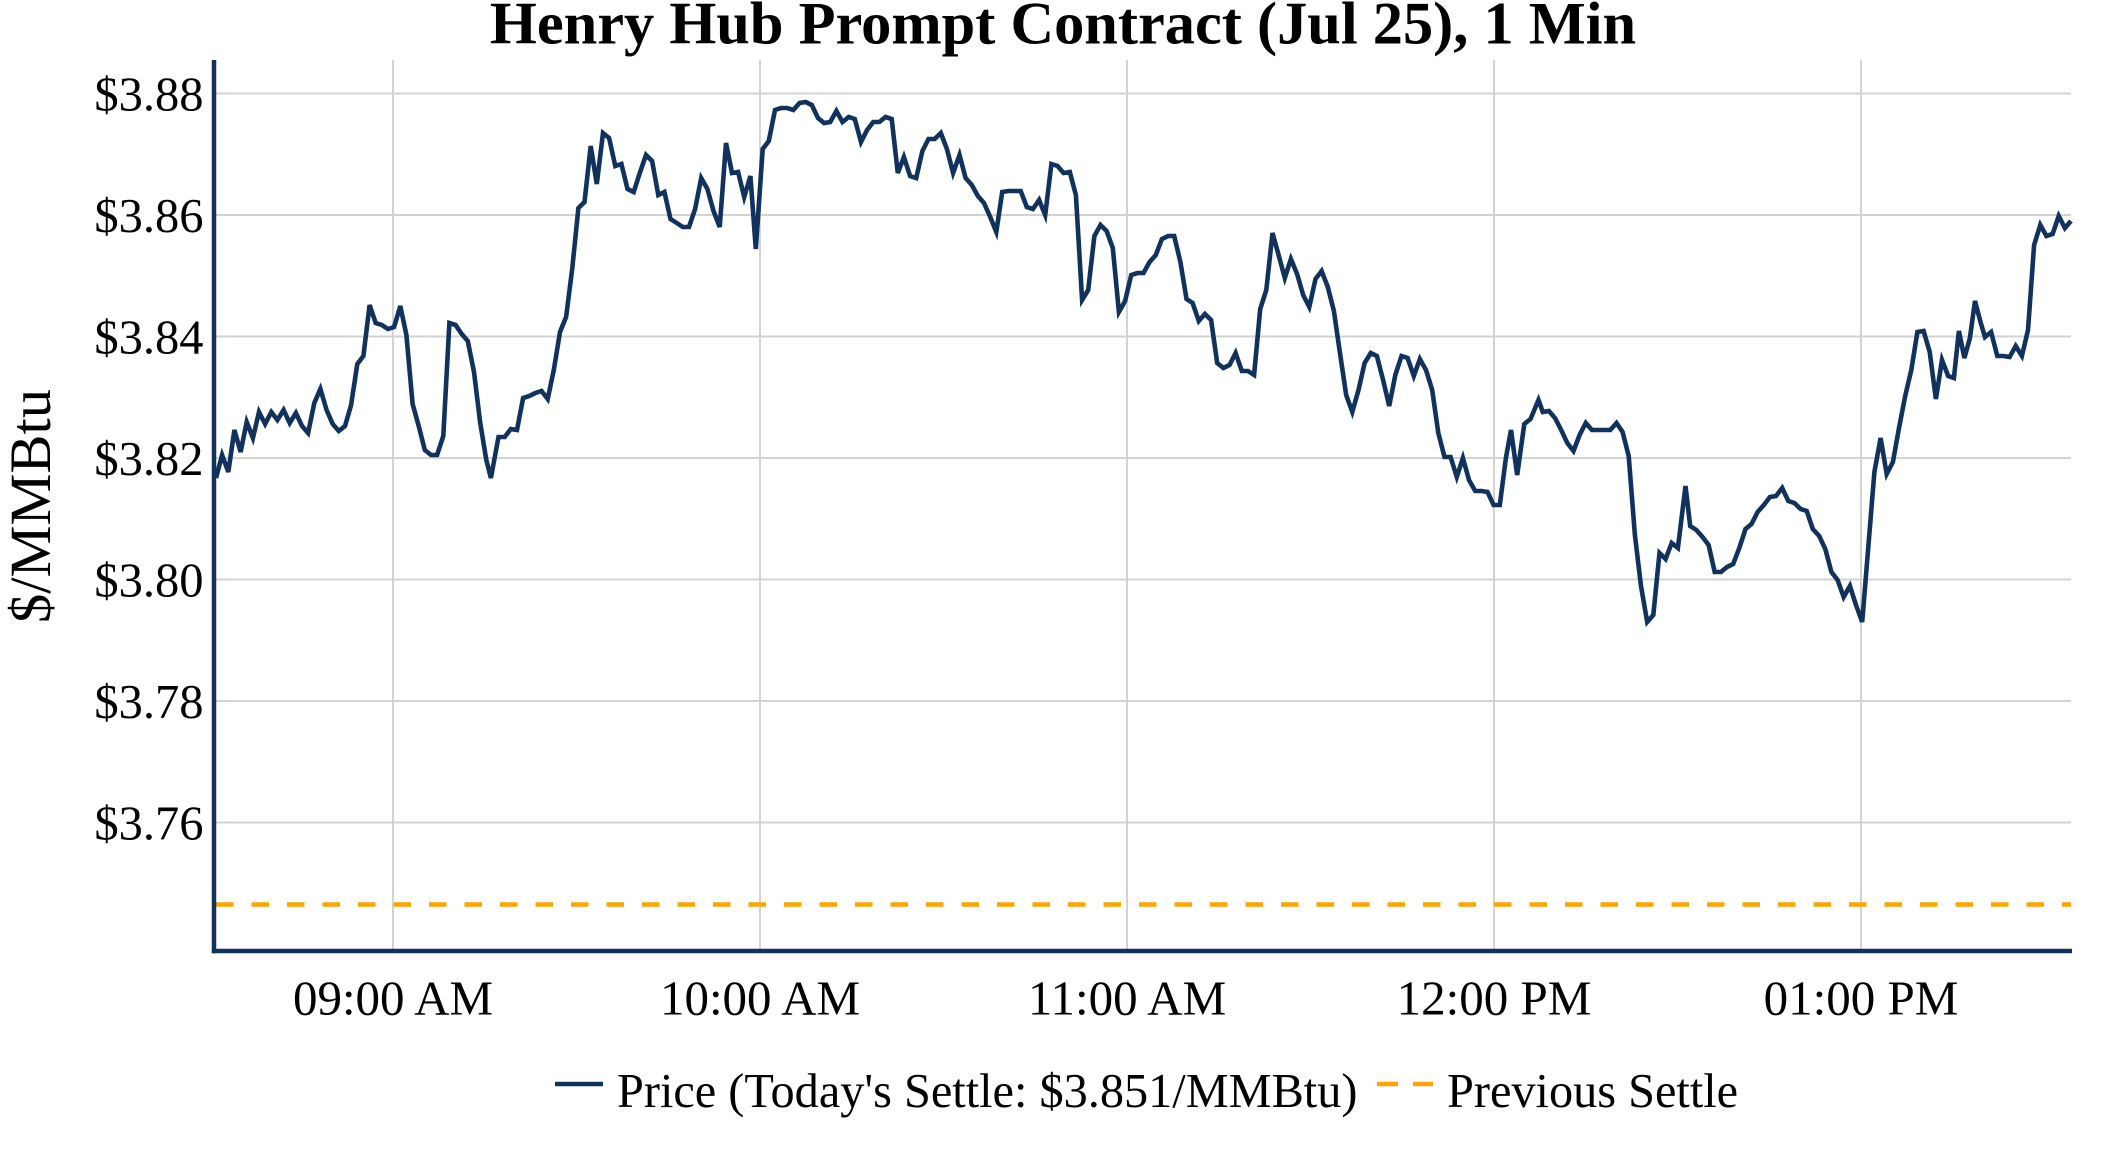  What do you see at coordinates (1861, 998) in the screenshot?
I see `svg-text: 01:00 PM` at bounding box center [1861, 998].